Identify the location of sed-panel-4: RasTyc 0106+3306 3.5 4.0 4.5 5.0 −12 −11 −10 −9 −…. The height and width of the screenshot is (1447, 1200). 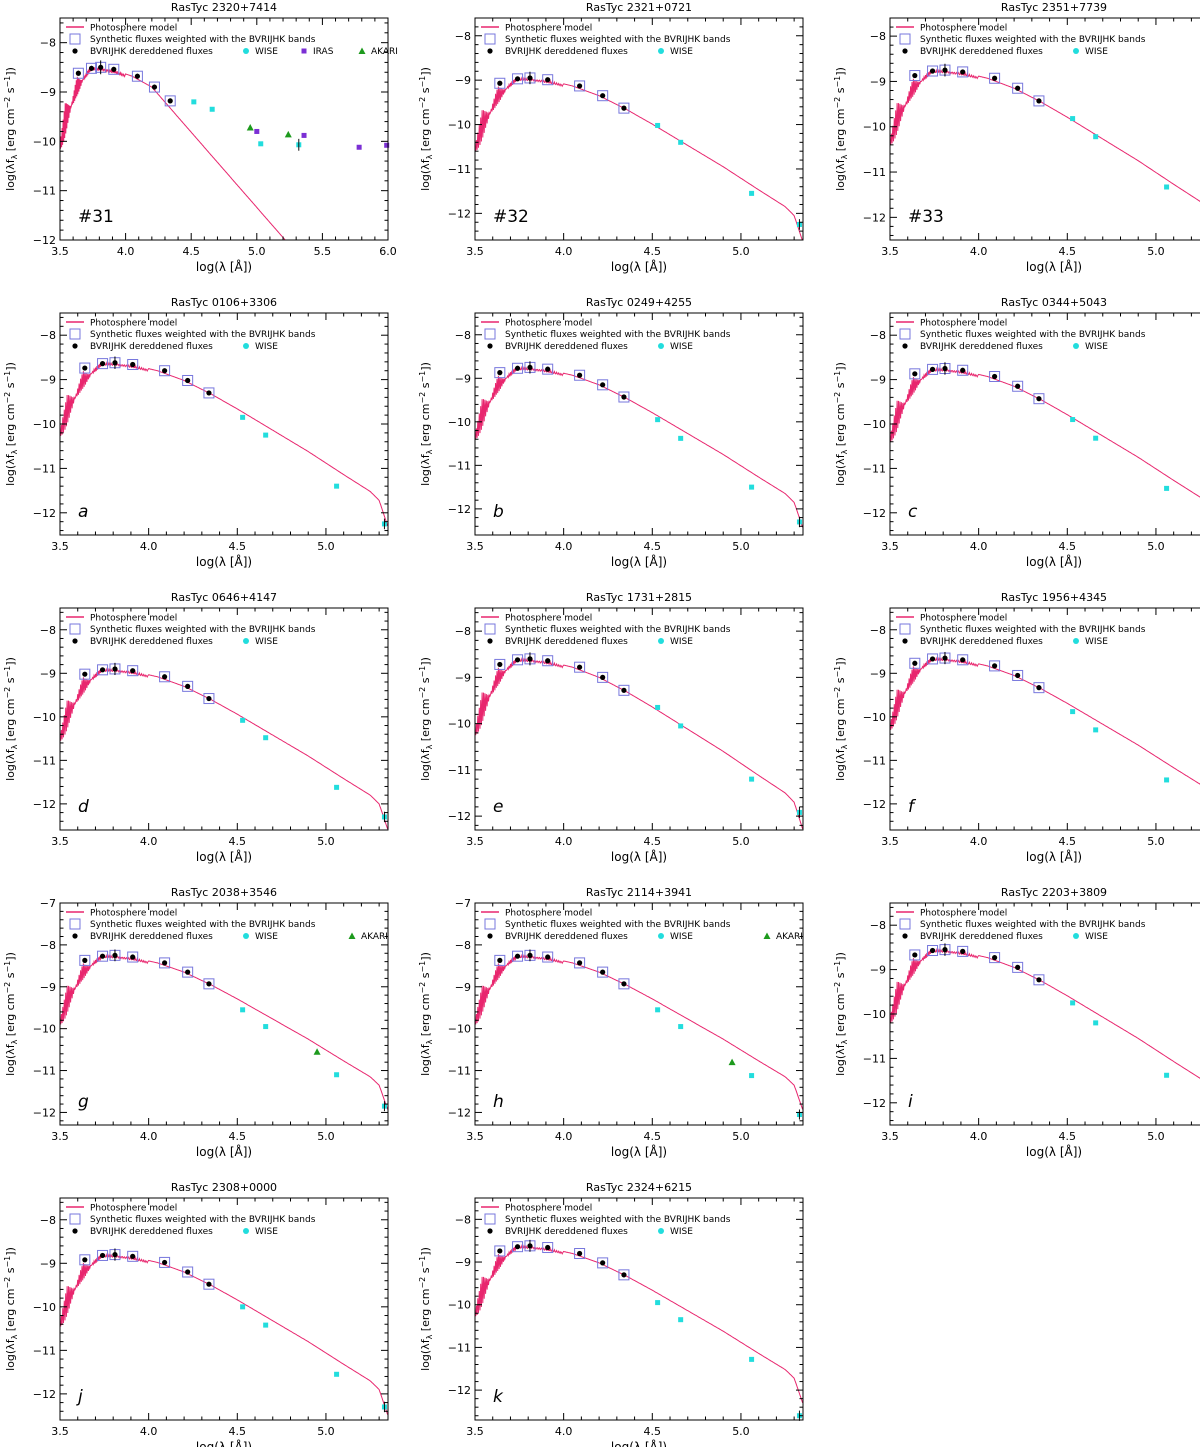
(196, 432).